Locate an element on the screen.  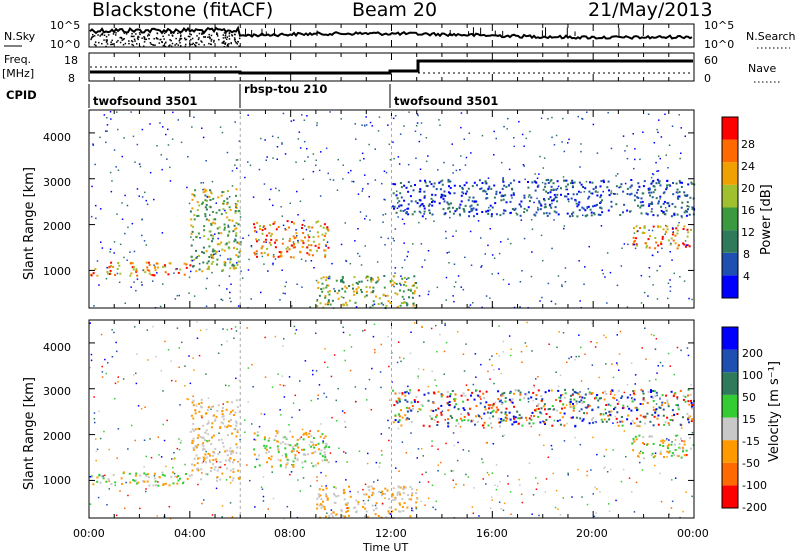
xtick-6: 00:00 is located at coordinates (693, 533).